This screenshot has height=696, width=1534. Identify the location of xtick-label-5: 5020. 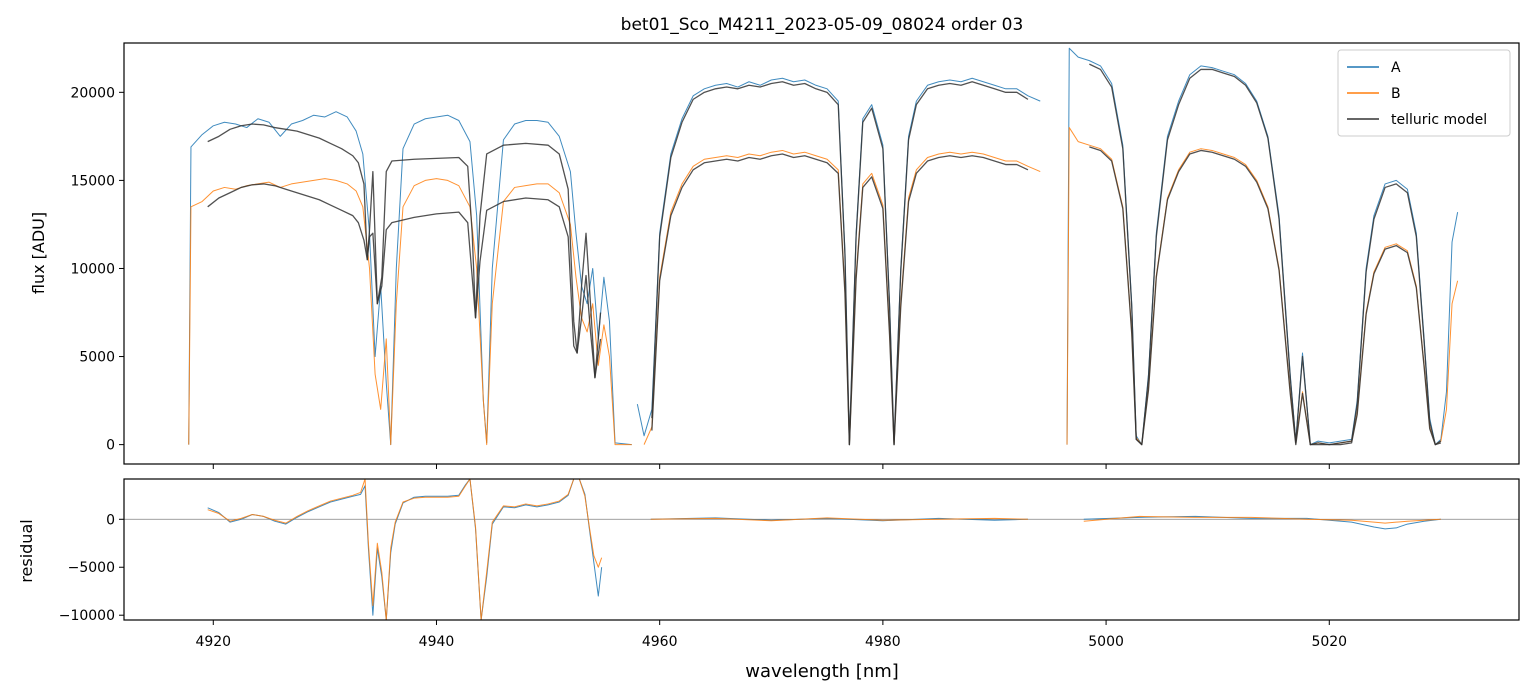
(1329, 642).